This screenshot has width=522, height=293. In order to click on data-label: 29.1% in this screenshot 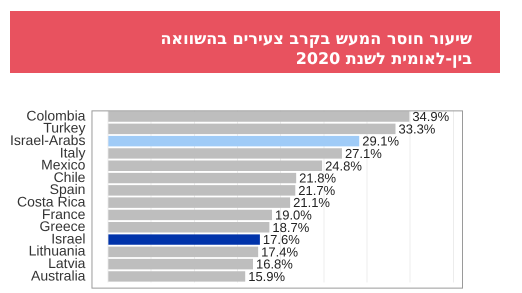, I will do `click(381, 141)`.